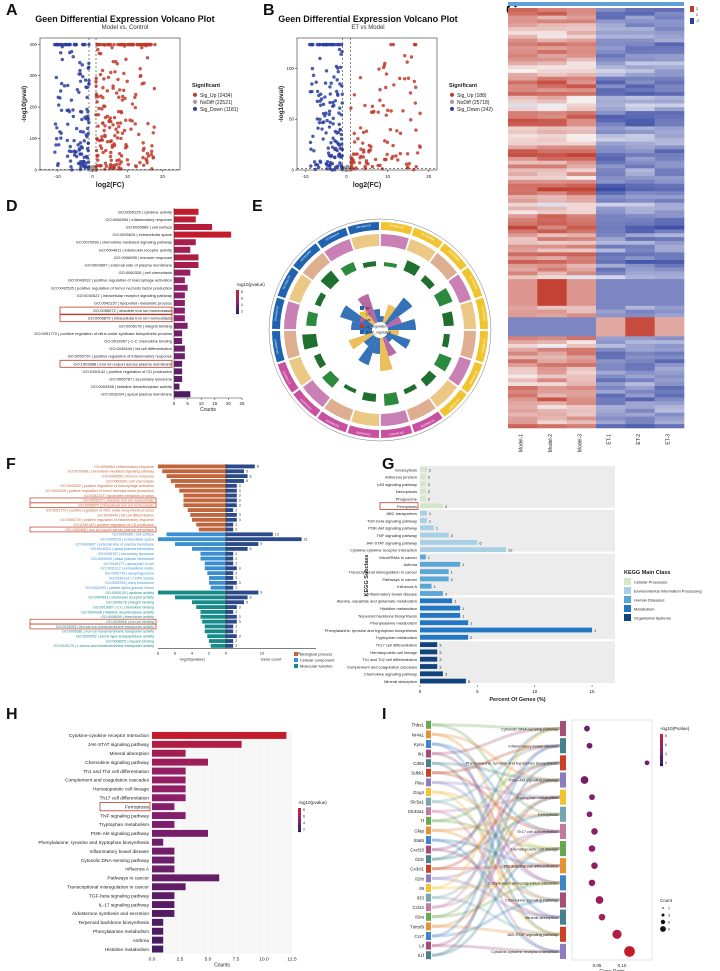  I want to click on legend-label: Sig_Down (242), so click(475, 110).